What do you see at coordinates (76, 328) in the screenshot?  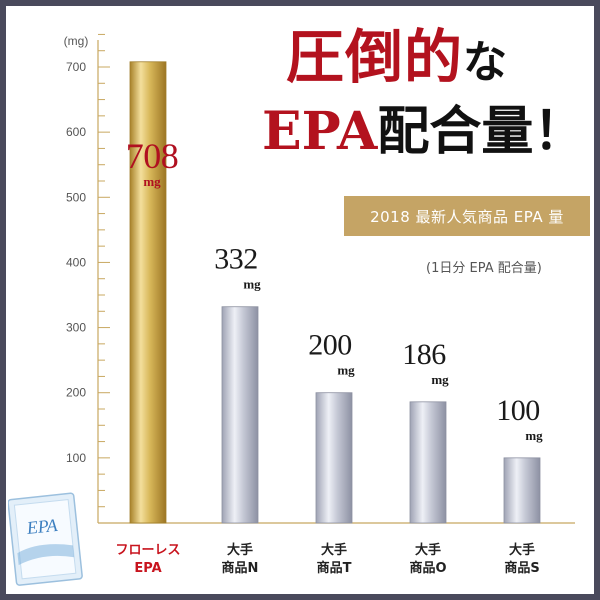 I see `y-tick-label: 300` at bounding box center [76, 328].